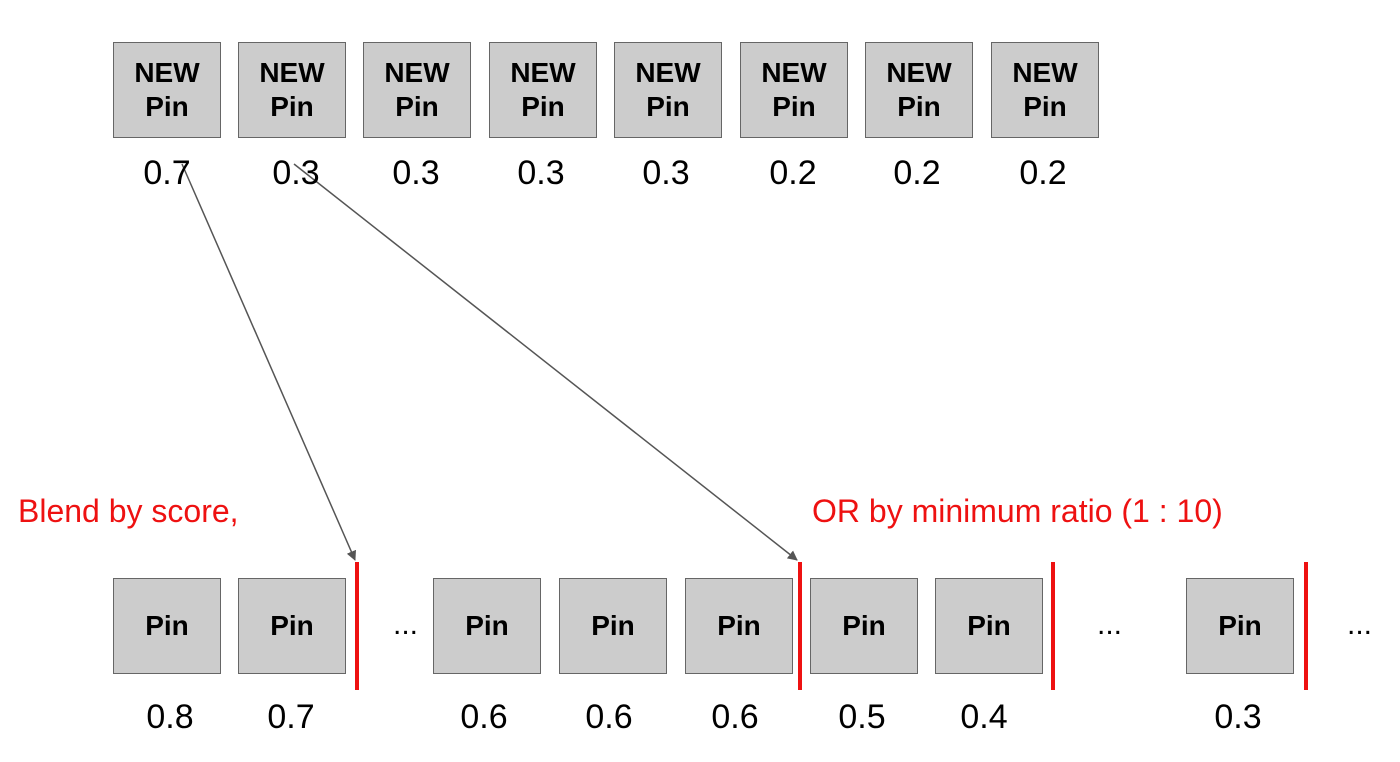  Describe the element at coordinates (170, 717) in the screenshot. I see `pin-score: 0.8` at that location.